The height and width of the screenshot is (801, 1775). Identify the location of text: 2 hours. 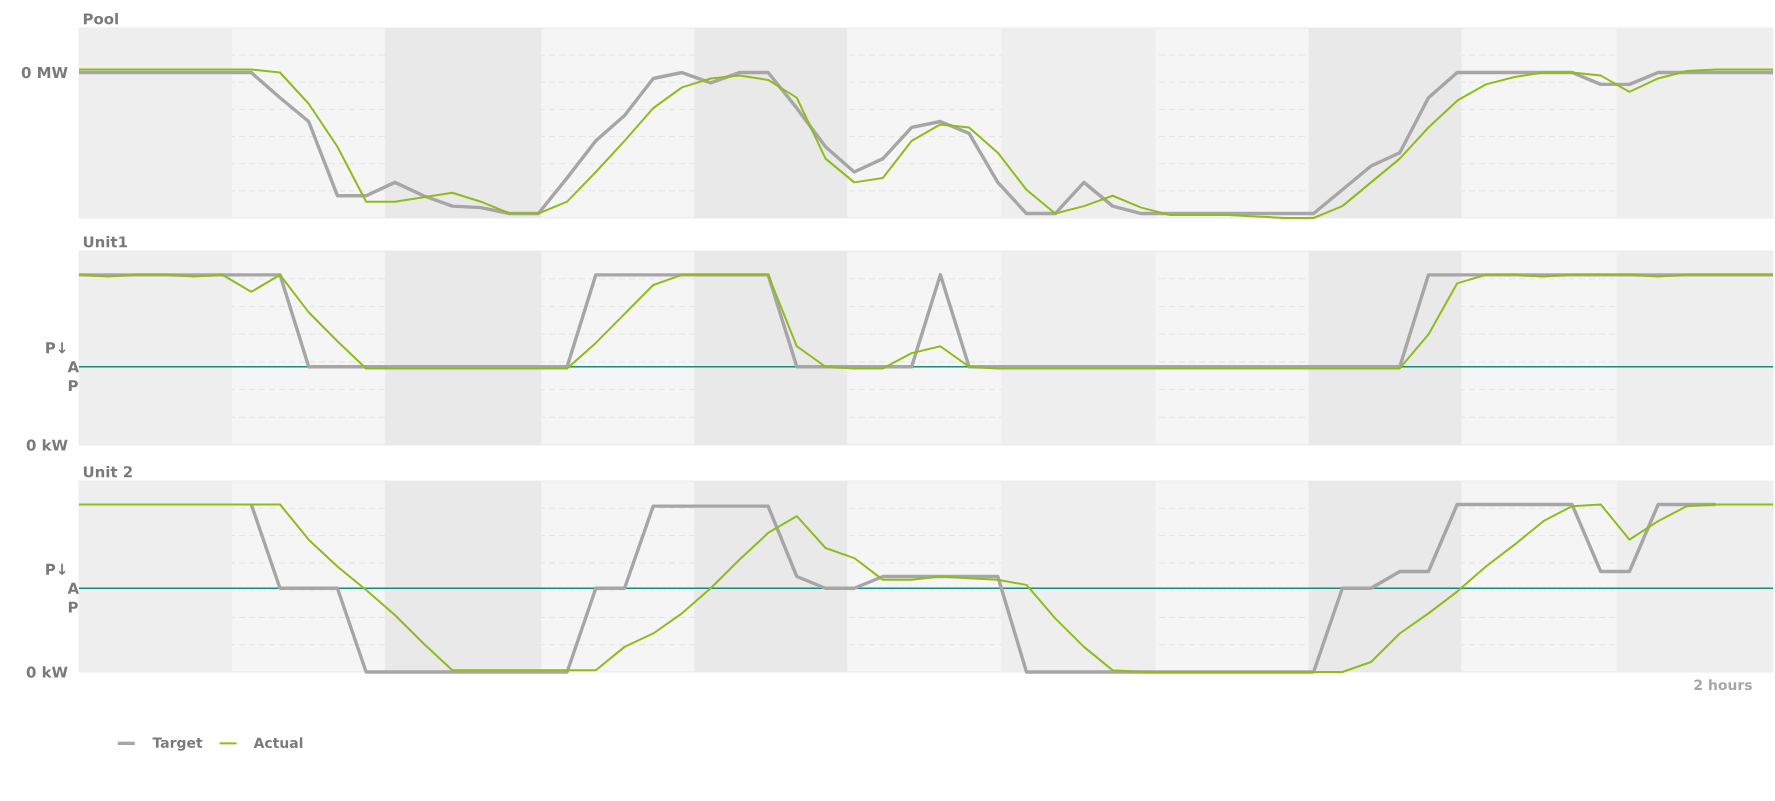
(1723, 685).